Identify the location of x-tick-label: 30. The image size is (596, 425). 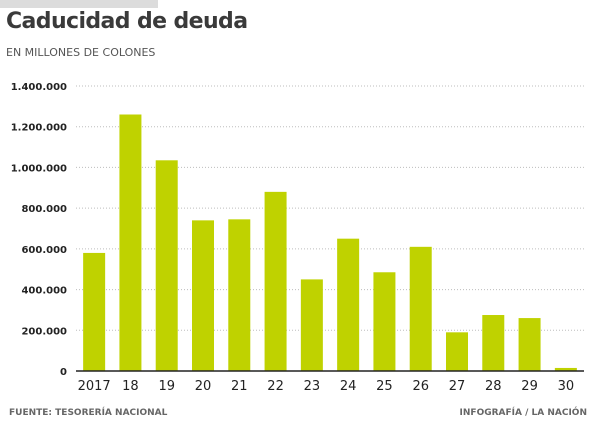
(566, 386).